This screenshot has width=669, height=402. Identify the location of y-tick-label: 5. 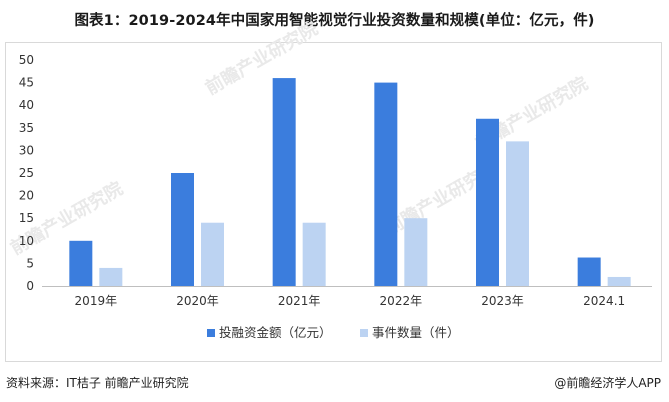
(30, 263).